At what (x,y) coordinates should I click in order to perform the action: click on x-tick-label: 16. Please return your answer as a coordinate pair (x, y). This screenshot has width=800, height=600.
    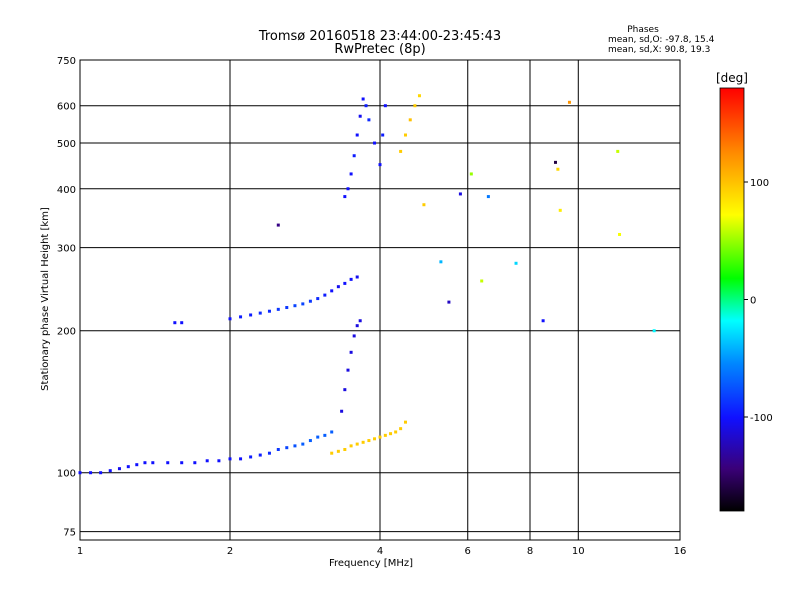
    Looking at the image, I should click on (680, 551).